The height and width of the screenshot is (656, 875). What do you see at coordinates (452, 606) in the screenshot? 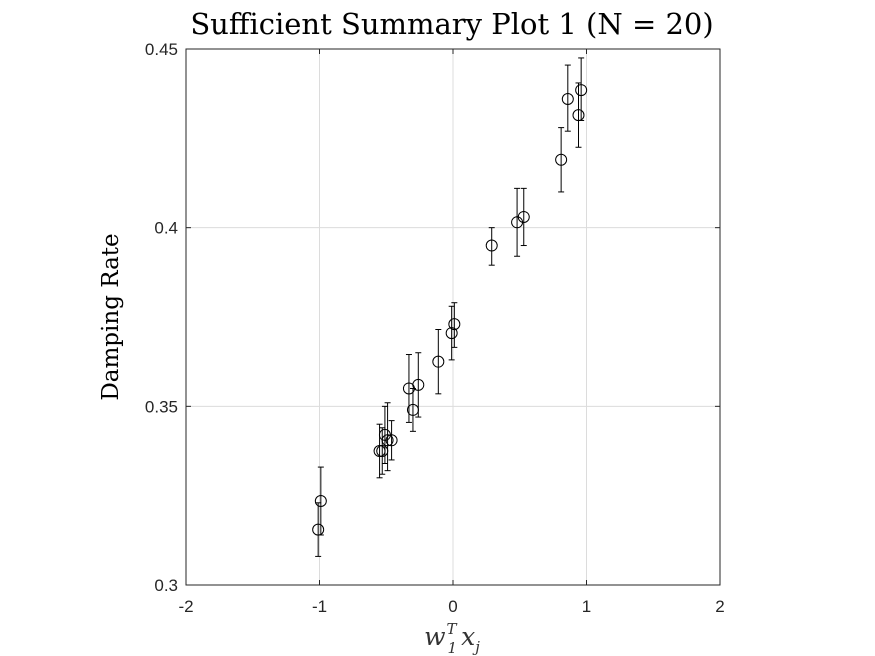
I see `x-tick-label: 0` at bounding box center [452, 606].